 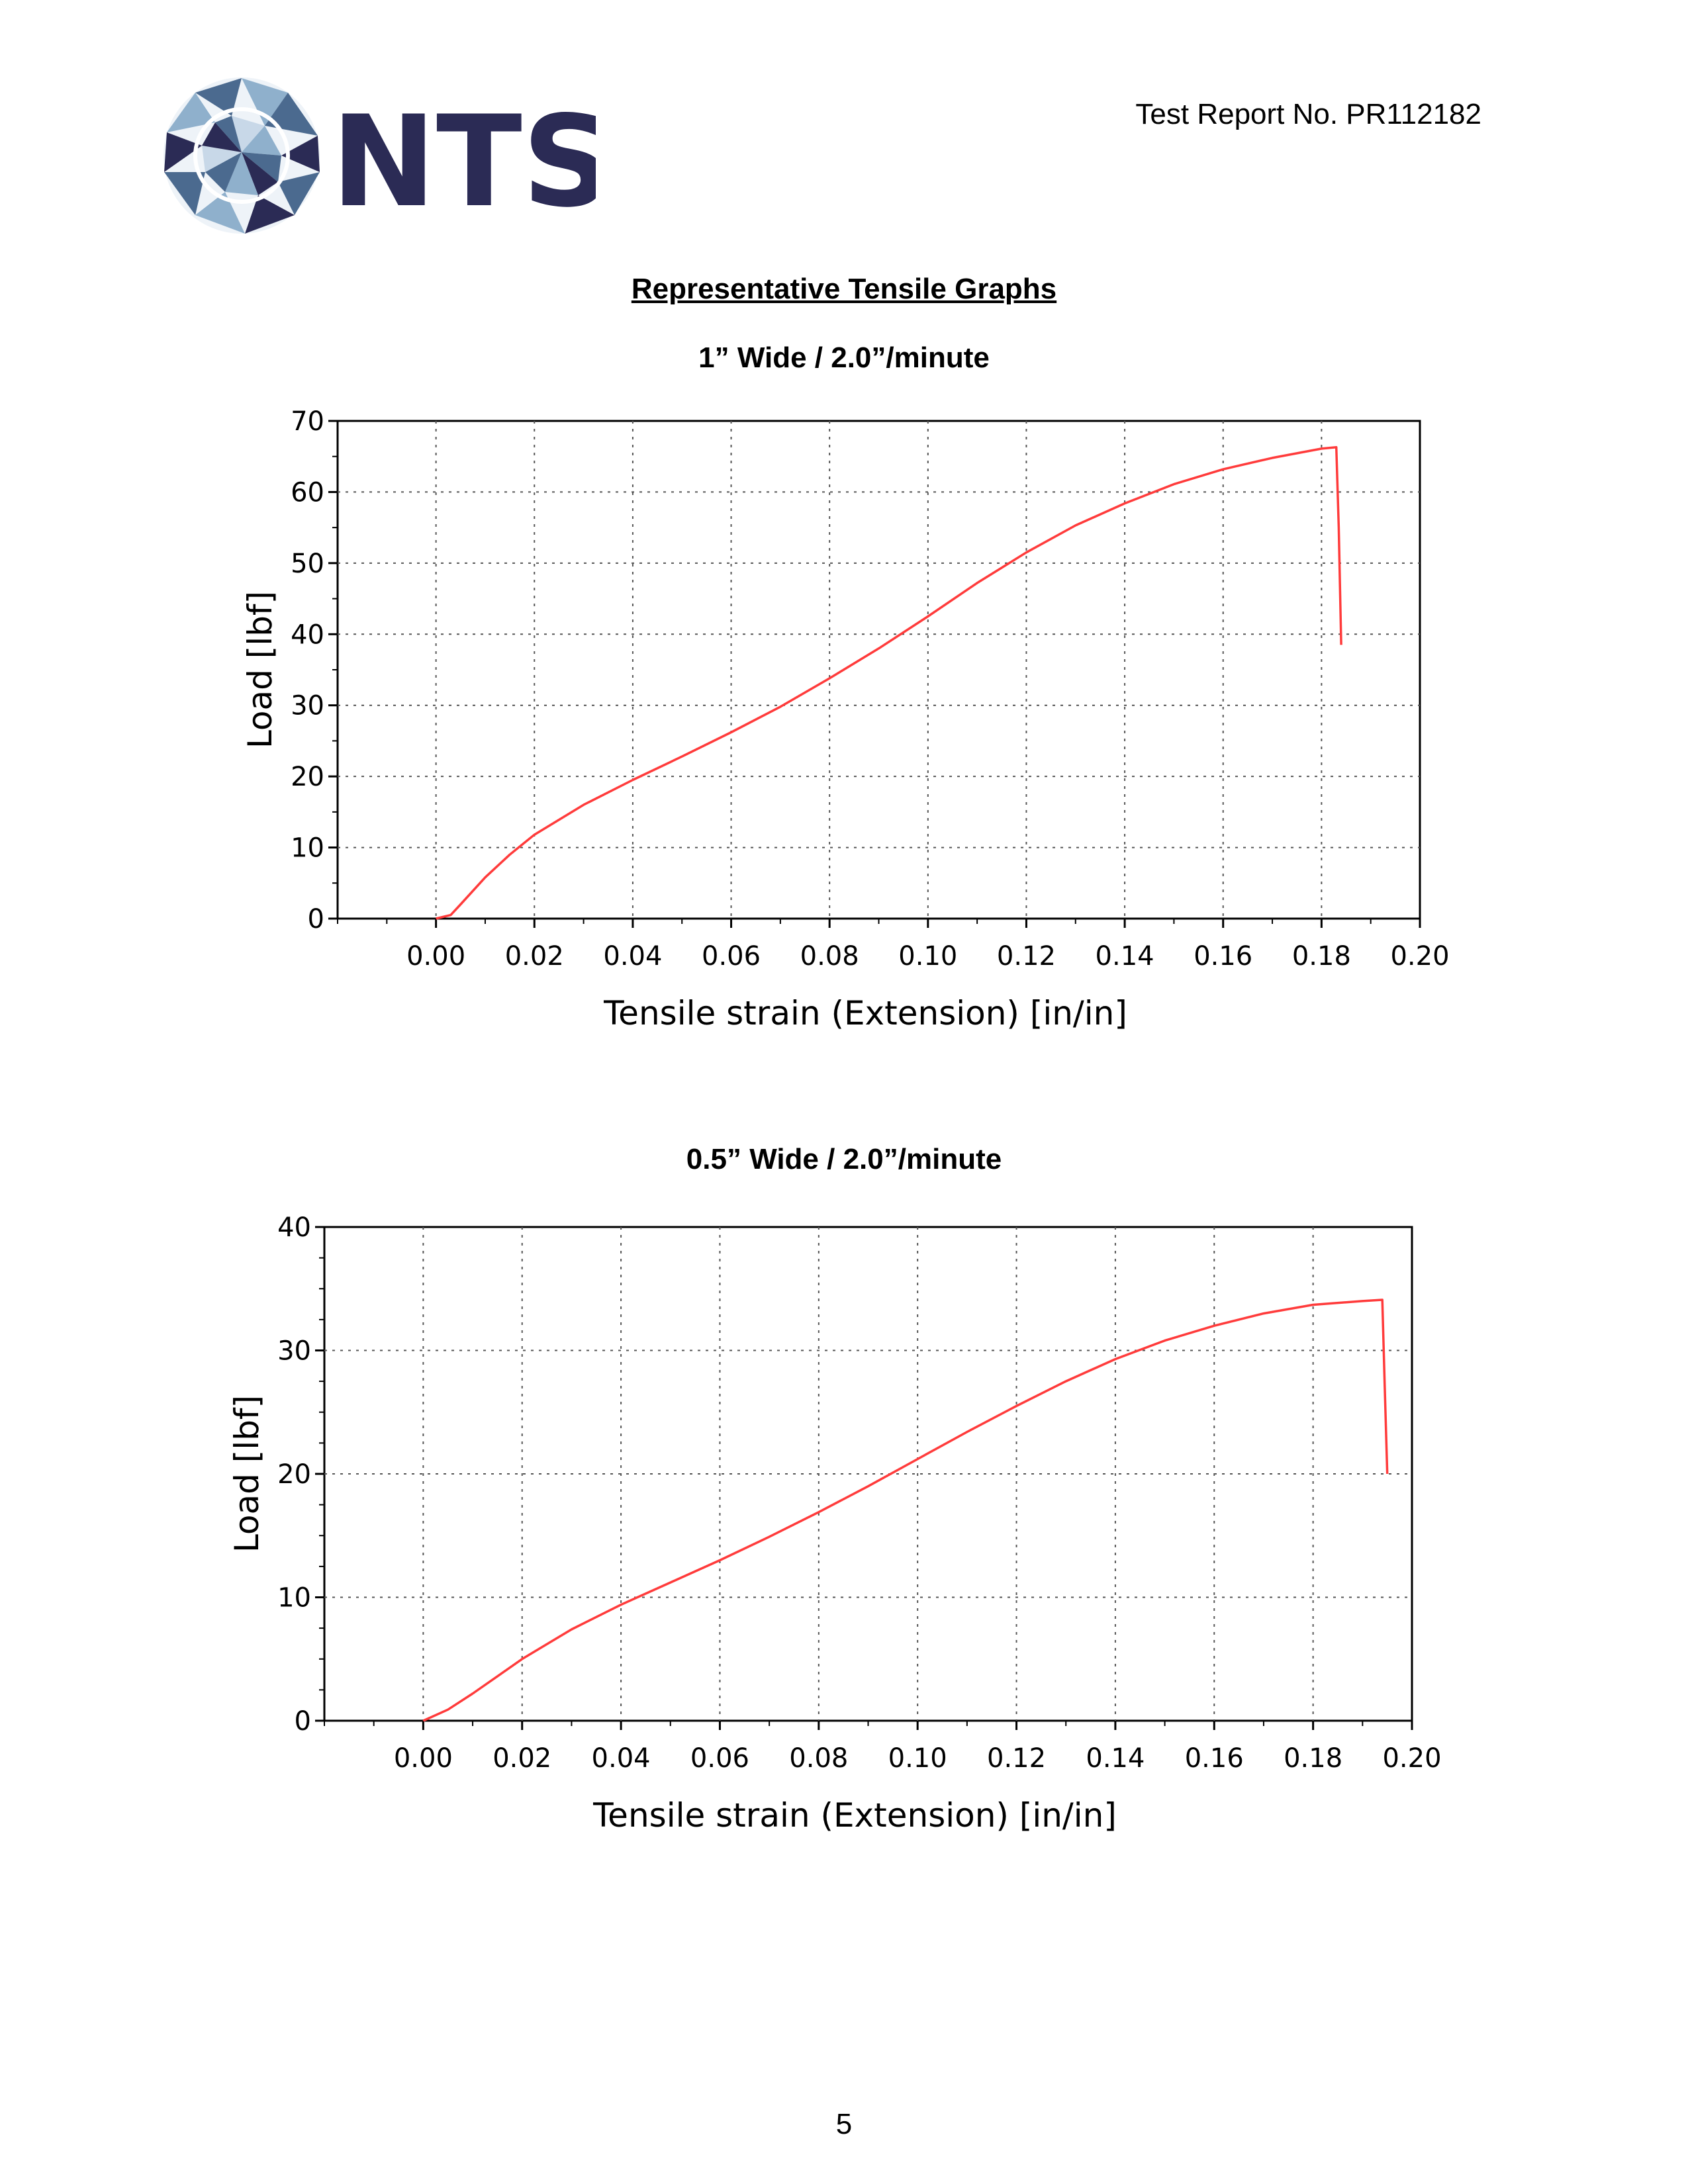 What do you see at coordinates (1308, 114) in the screenshot?
I see `report-number: Test Report No. PR112182` at bounding box center [1308, 114].